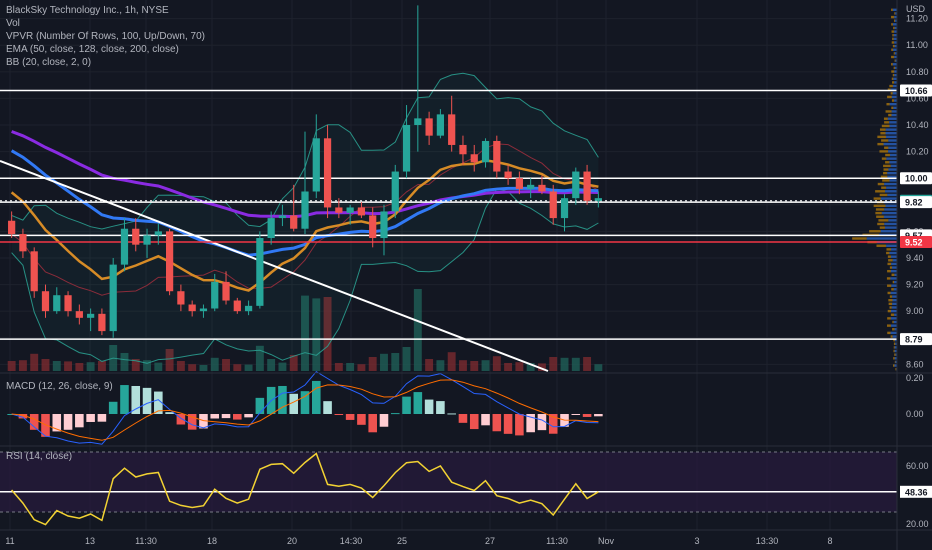  Describe the element at coordinates (915, 285) in the screenshot. I see `price-tick-label: 9.20` at that location.